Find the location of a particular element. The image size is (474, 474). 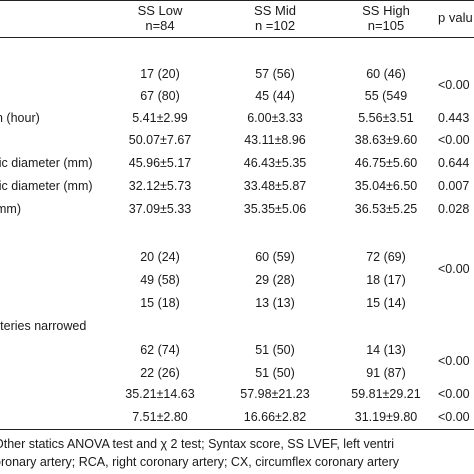

table-cell: 60 (46) is located at coordinates (386, 74).